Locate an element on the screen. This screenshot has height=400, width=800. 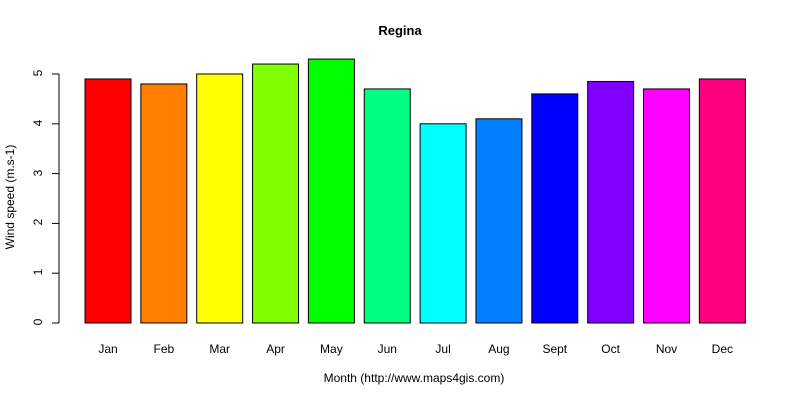
x-tick-label: Apr is located at coordinates (275, 349).